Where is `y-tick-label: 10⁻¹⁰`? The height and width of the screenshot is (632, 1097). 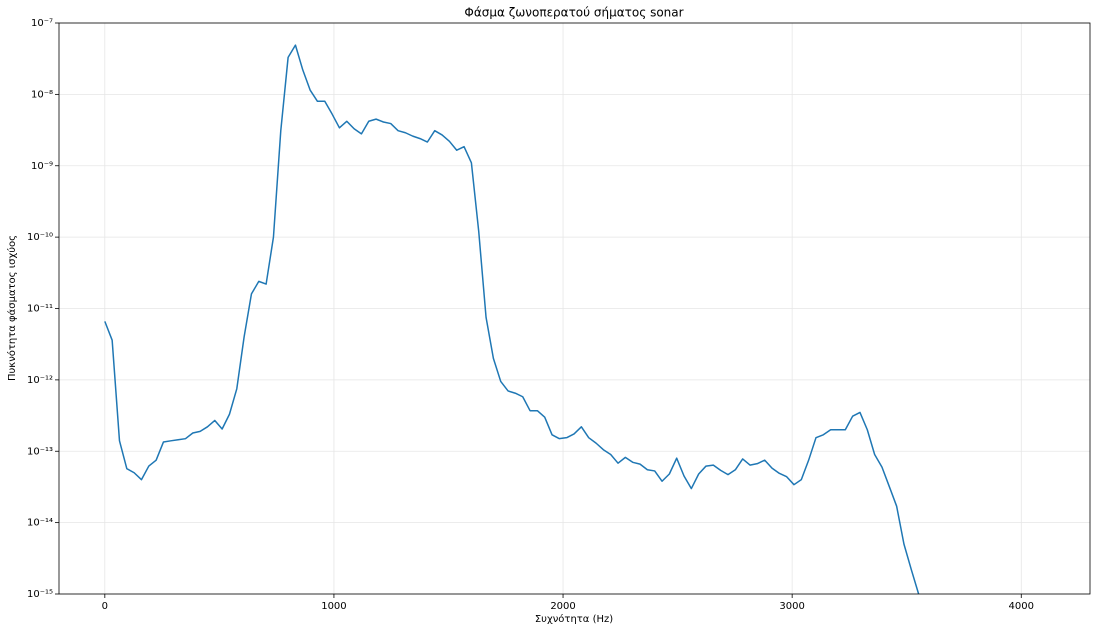
y-tick-label: 10⁻¹⁰ is located at coordinates (40, 237).